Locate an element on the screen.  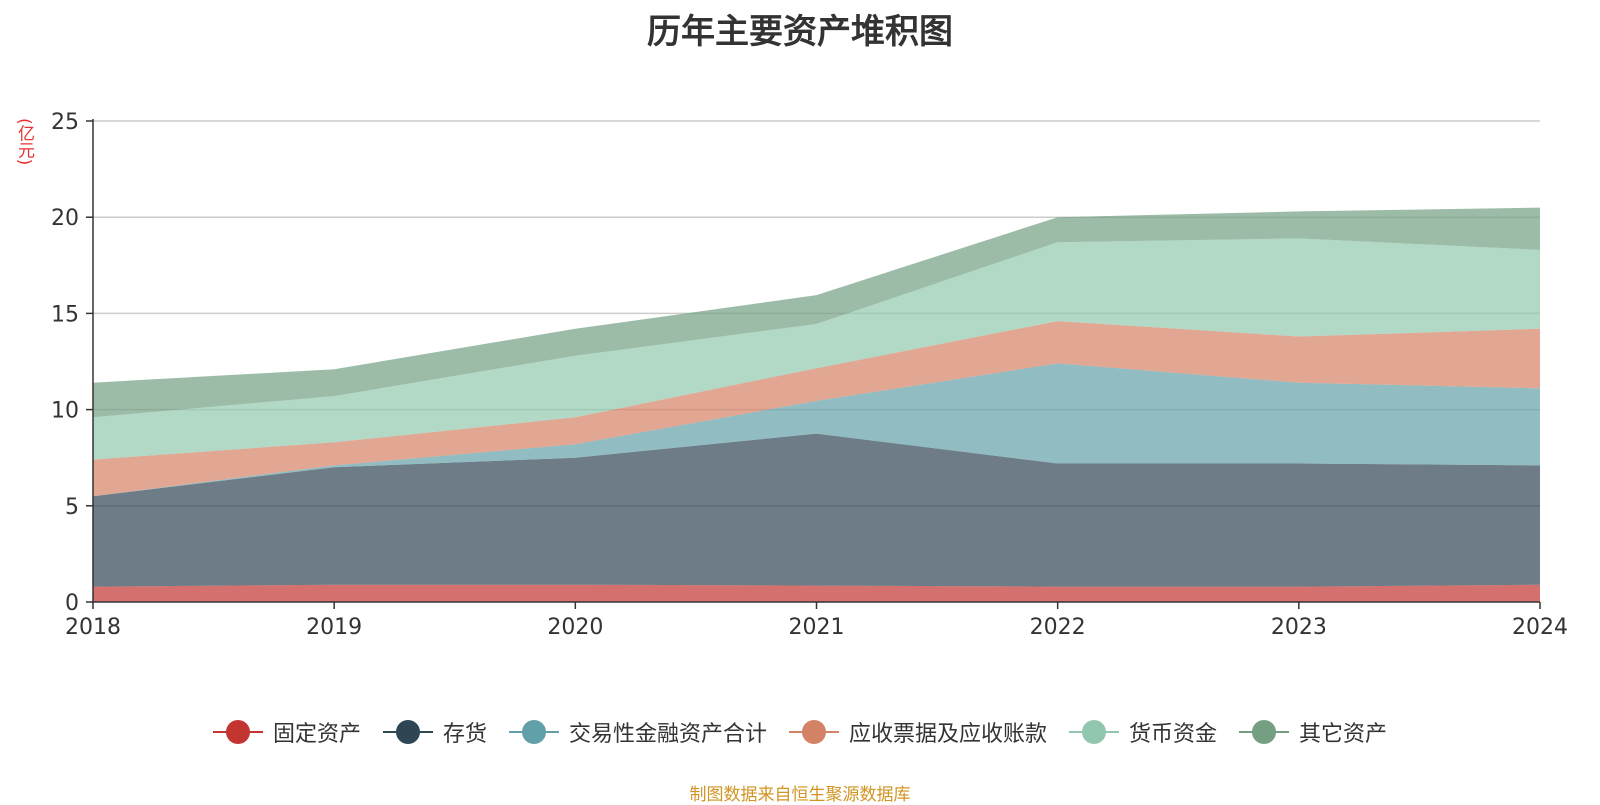
legend-label: 交易性金融资产合计 is located at coordinates (667, 734).